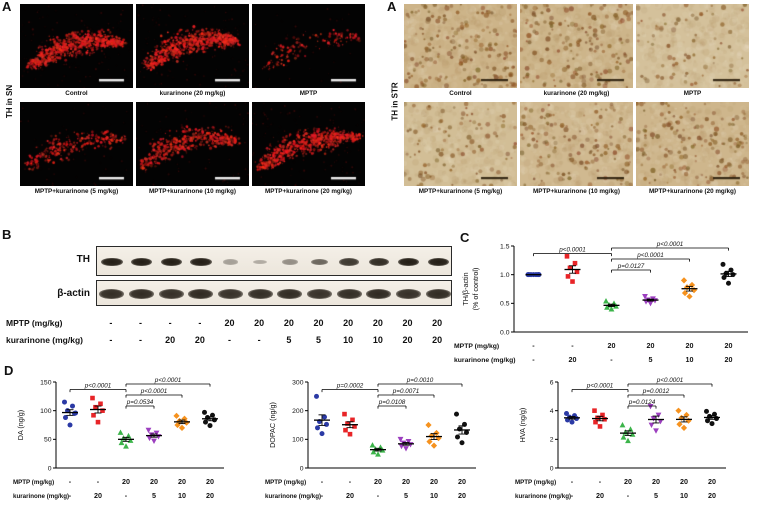 This screenshot has width=760, height=518. I want to click on str-micrograph-kurarinone, so click(576, 46).